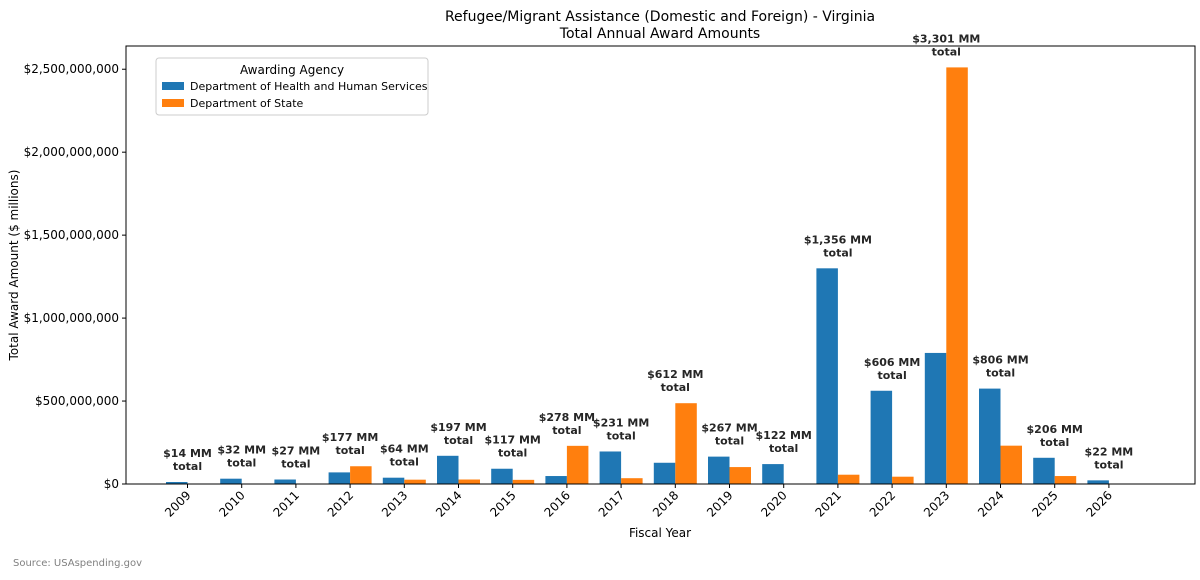 The image size is (1200, 580). I want to click on total-label-2017: $231 MM, so click(621, 422).